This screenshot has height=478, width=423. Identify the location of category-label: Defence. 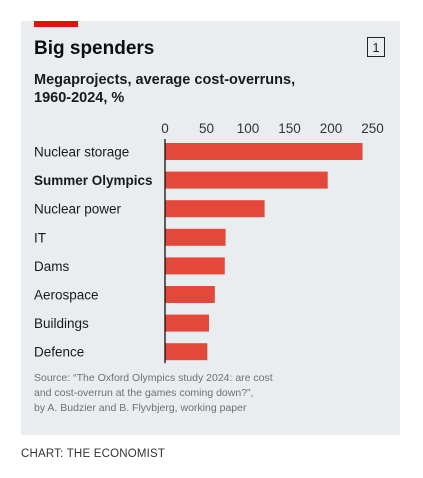
(59, 352).